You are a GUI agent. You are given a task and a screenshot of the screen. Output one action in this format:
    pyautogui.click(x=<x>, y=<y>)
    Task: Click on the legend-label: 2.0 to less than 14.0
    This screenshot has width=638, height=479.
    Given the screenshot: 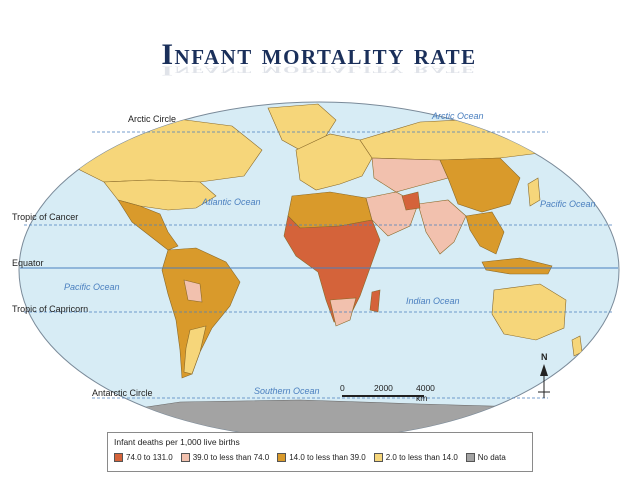 What is the action you would take?
    pyautogui.click(x=421, y=457)
    